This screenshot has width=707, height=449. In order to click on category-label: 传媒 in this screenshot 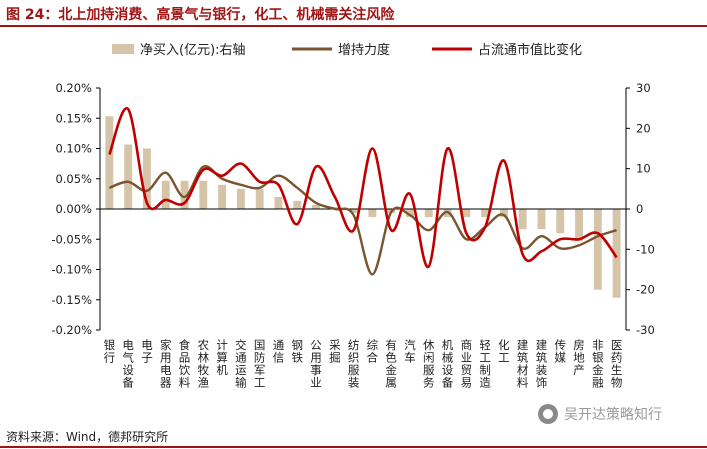, I will do `click(561, 351)`.